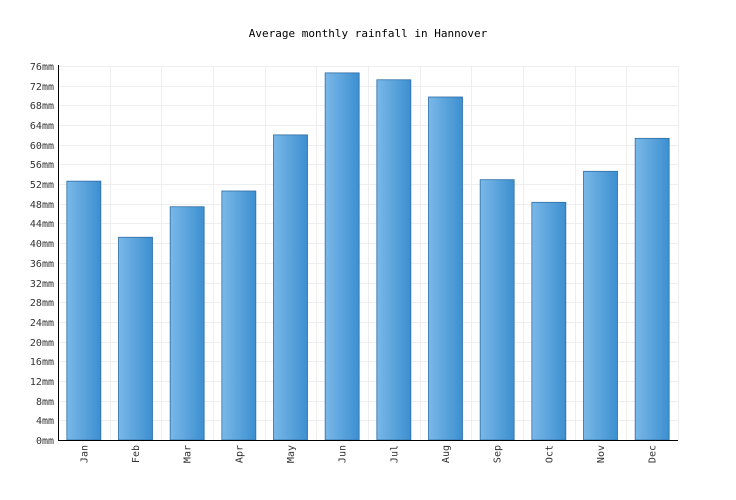 This screenshot has height=500, width=736. What do you see at coordinates (42, 165) in the screenshot?
I see `y-tick-label: 56mm` at bounding box center [42, 165].